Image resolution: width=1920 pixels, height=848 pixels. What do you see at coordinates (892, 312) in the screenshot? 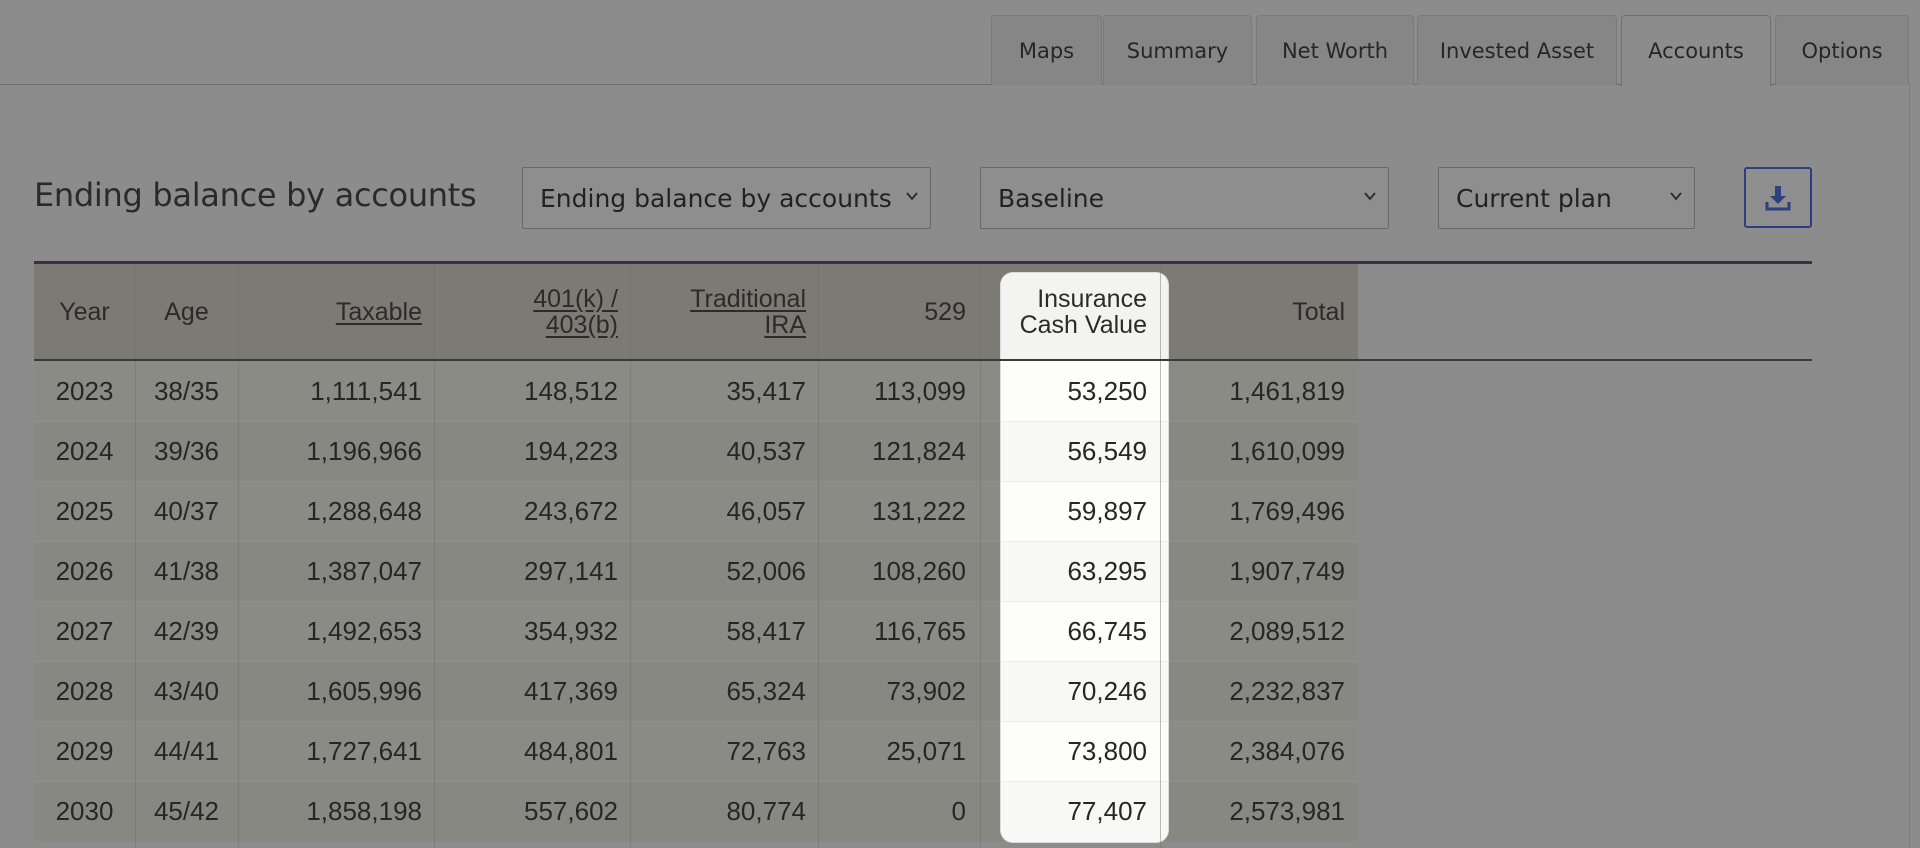
I see `col-header-529: 529` at bounding box center [892, 312].